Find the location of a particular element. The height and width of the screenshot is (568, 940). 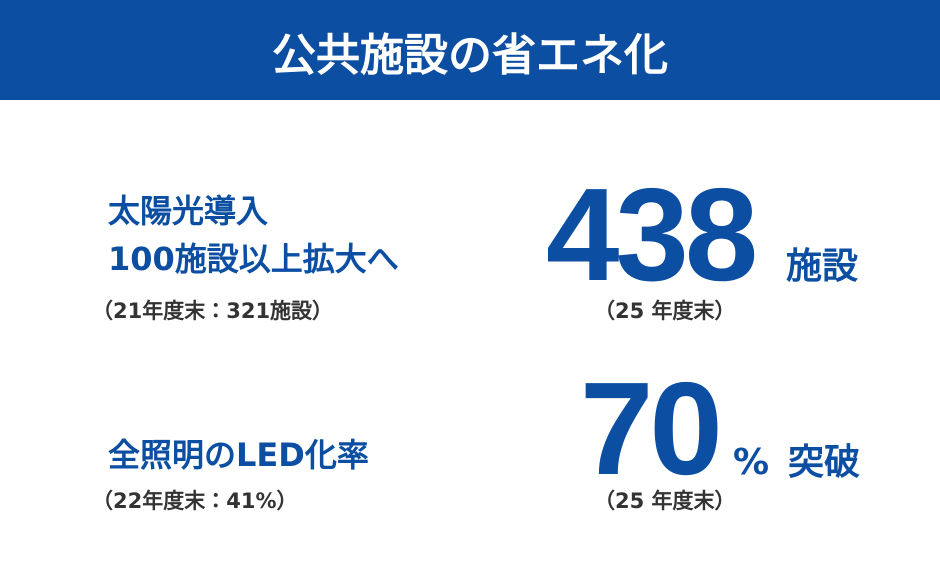

figure-unit: 施設 is located at coordinates (822, 266).